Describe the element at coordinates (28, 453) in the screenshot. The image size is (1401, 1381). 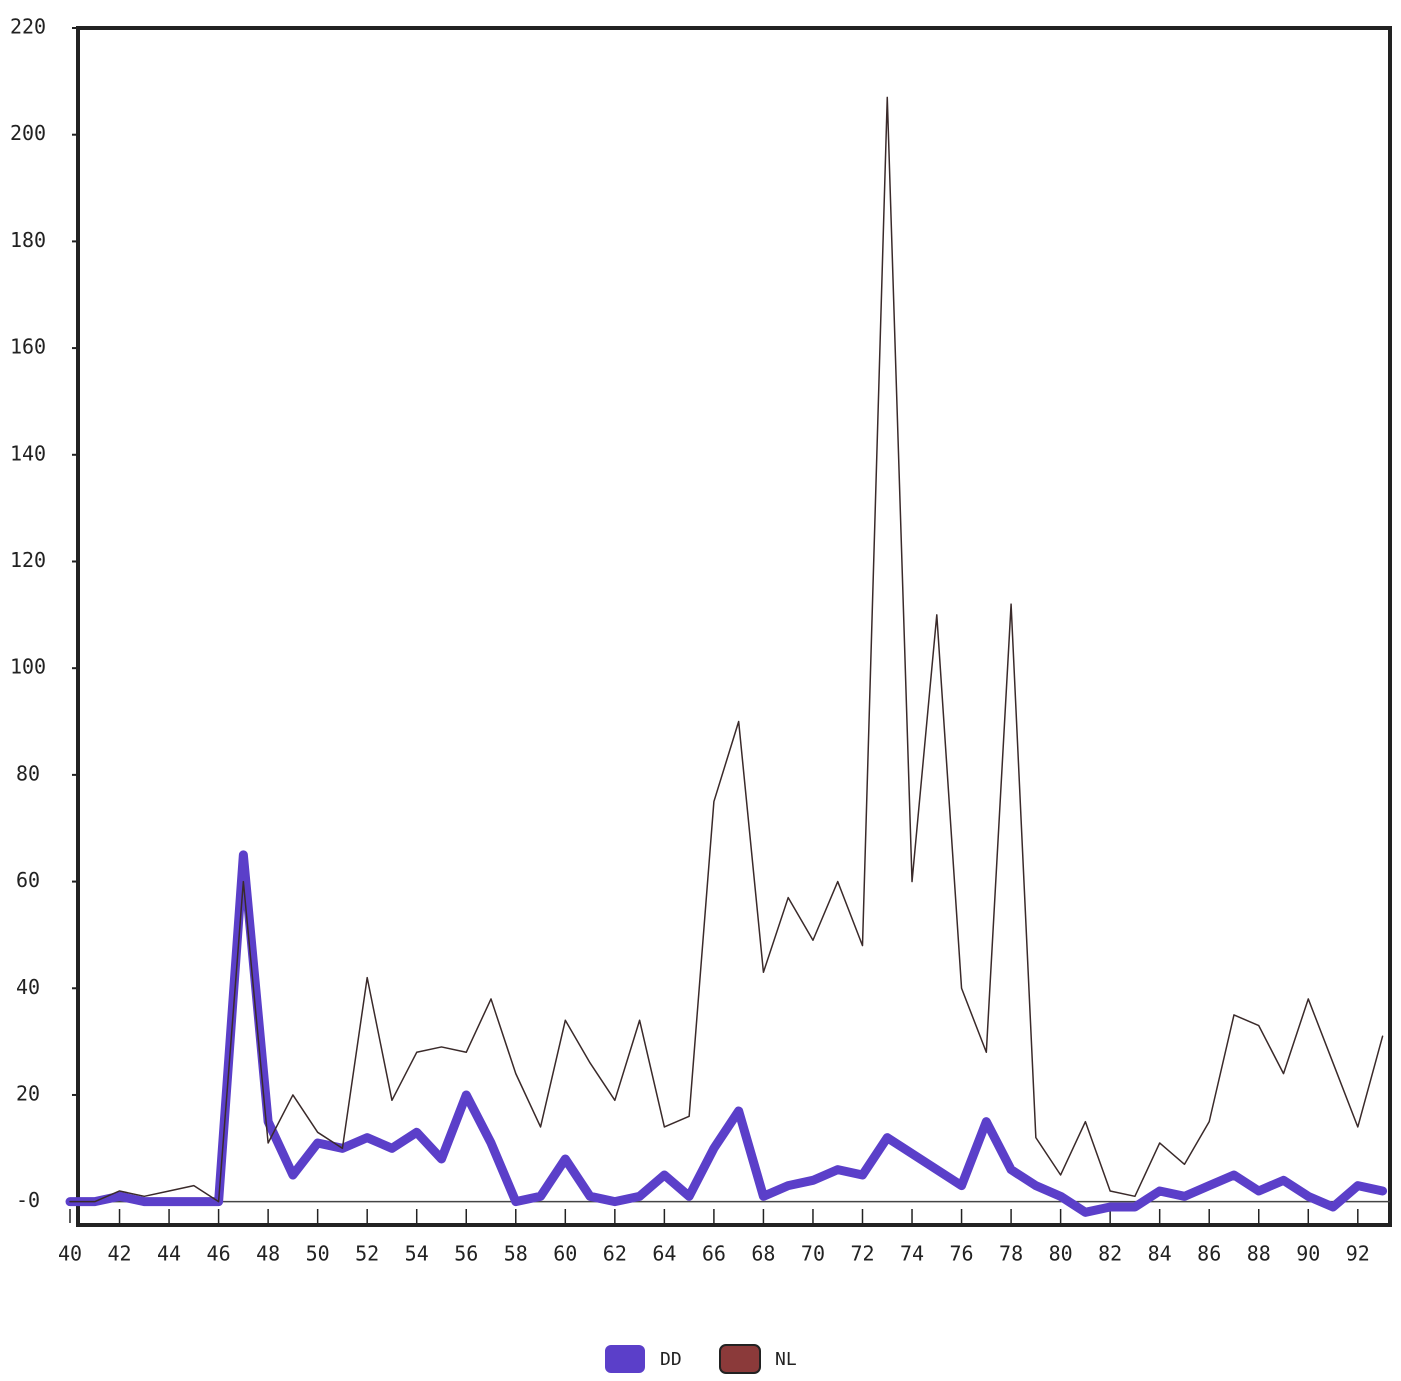
I see `y-tick-label: 140` at that location.